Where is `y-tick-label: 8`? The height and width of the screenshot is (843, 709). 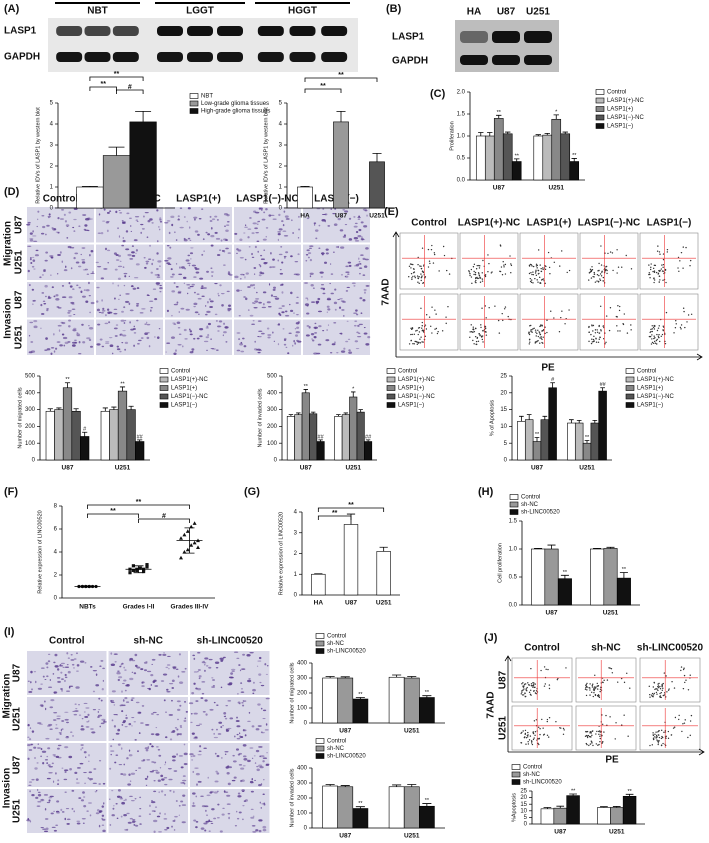 y-tick-label: 8 is located at coordinates (56, 507).